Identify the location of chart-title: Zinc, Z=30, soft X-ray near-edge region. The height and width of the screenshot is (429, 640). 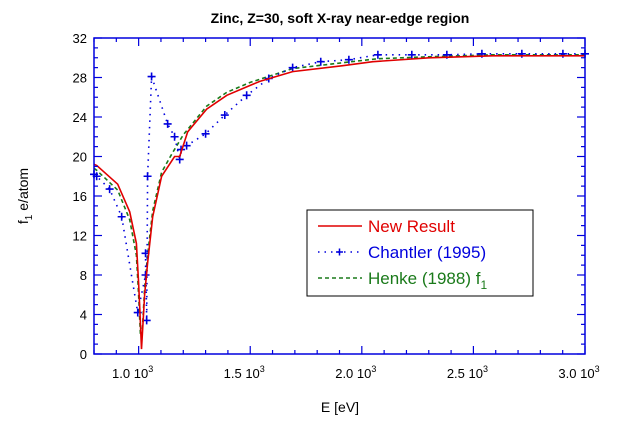
(340, 18).